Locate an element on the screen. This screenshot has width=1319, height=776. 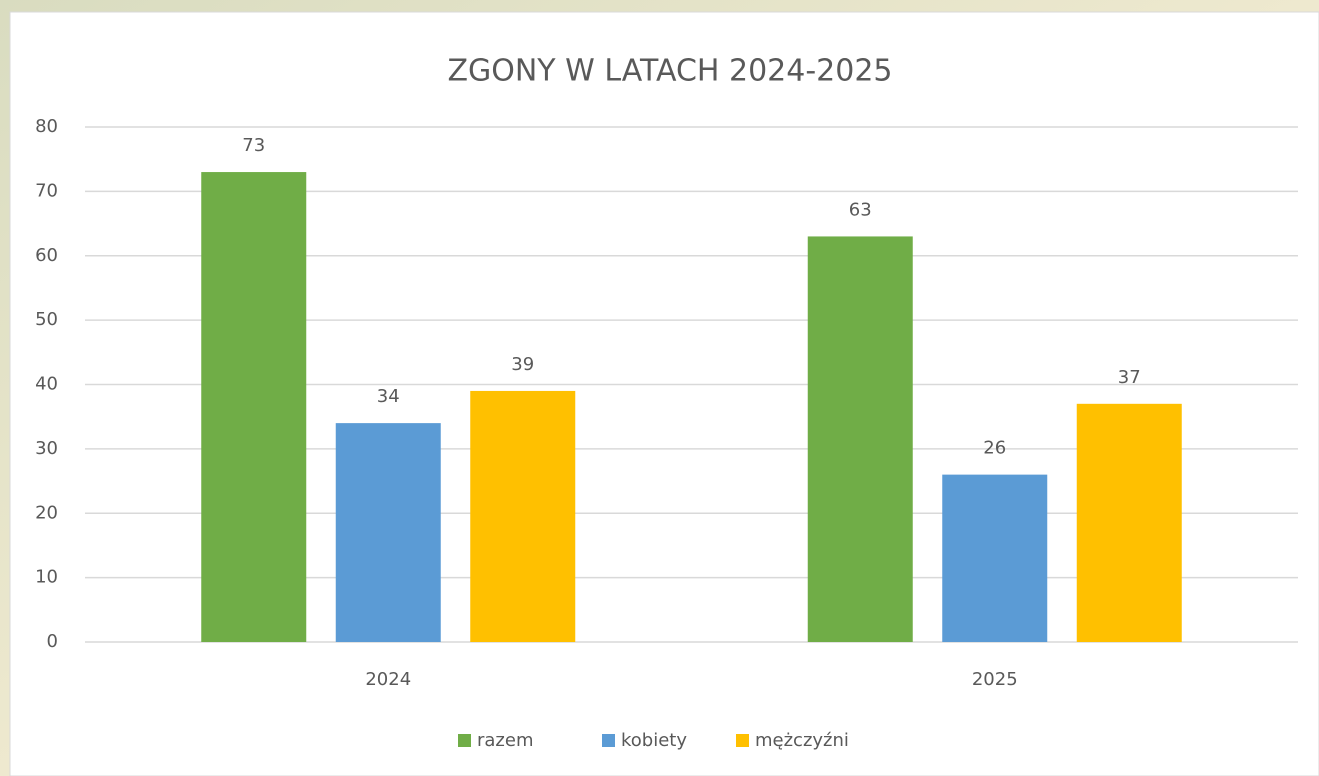
chart-title: ZGONY W LATACH 2024-2025 is located at coordinates (669, 71).